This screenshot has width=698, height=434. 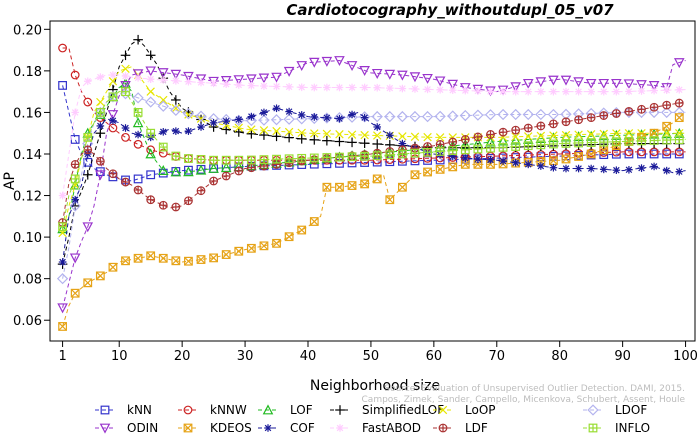 What do you see at coordinates (434, 356) in the screenshot?
I see `x-tick-label: 60` at bounding box center [434, 356].